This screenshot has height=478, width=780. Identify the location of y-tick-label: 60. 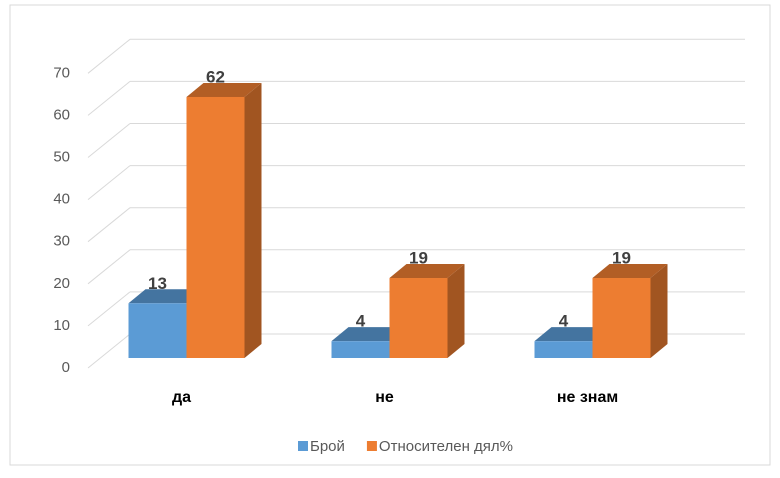
(61, 114).